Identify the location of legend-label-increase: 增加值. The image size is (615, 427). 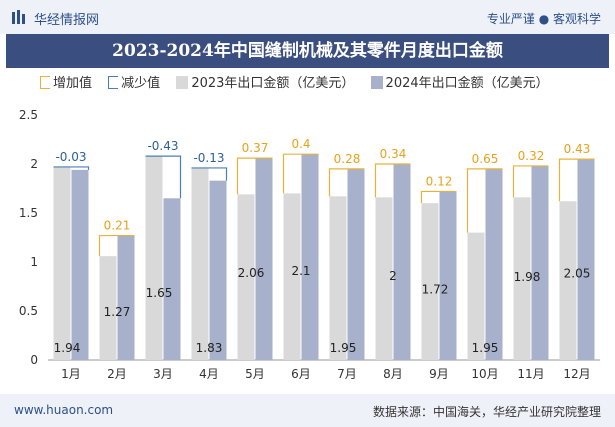
(73, 83).